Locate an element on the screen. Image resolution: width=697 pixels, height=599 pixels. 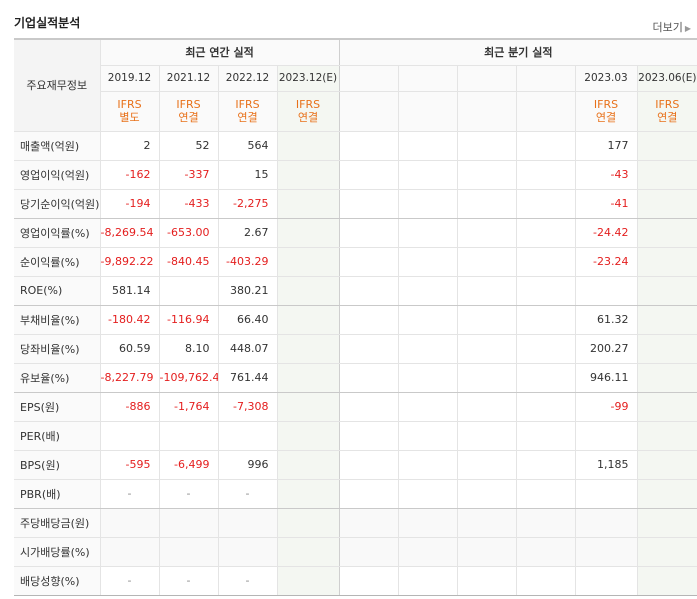
row-label: 영업이익률(%) is located at coordinates (57, 233).